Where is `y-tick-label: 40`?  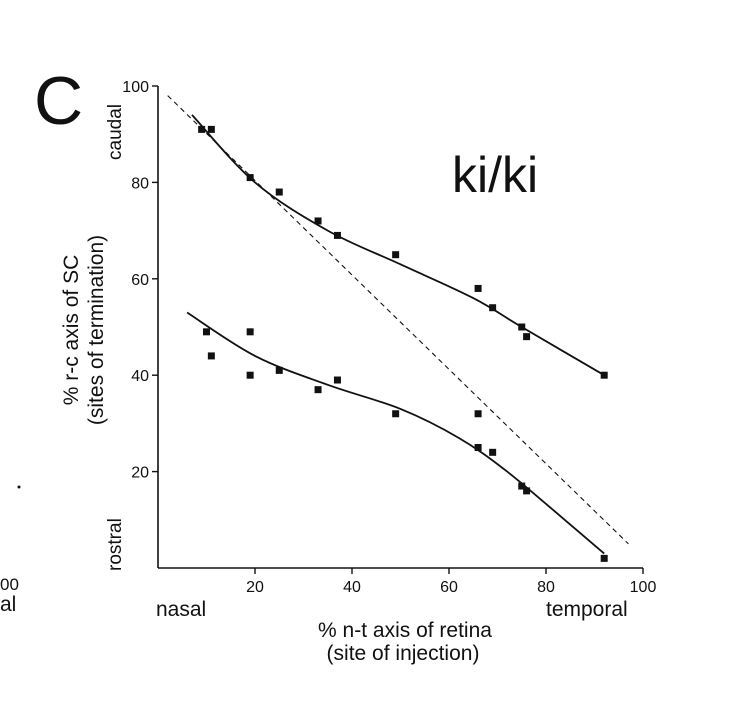 y-tick-label: 40 is located at coordinates (140, 376).